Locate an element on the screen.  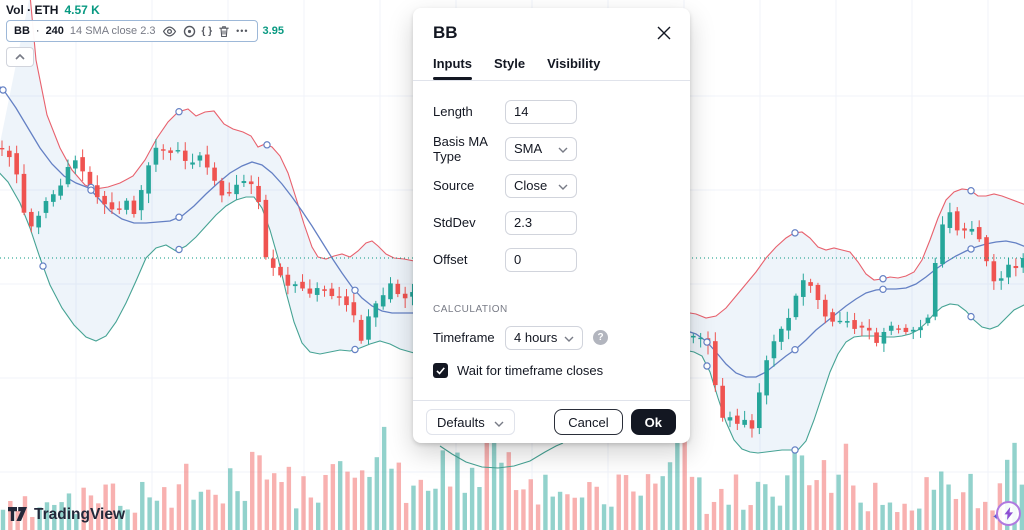
indicator-value: 3.95 is located at coordinates (273, 31).